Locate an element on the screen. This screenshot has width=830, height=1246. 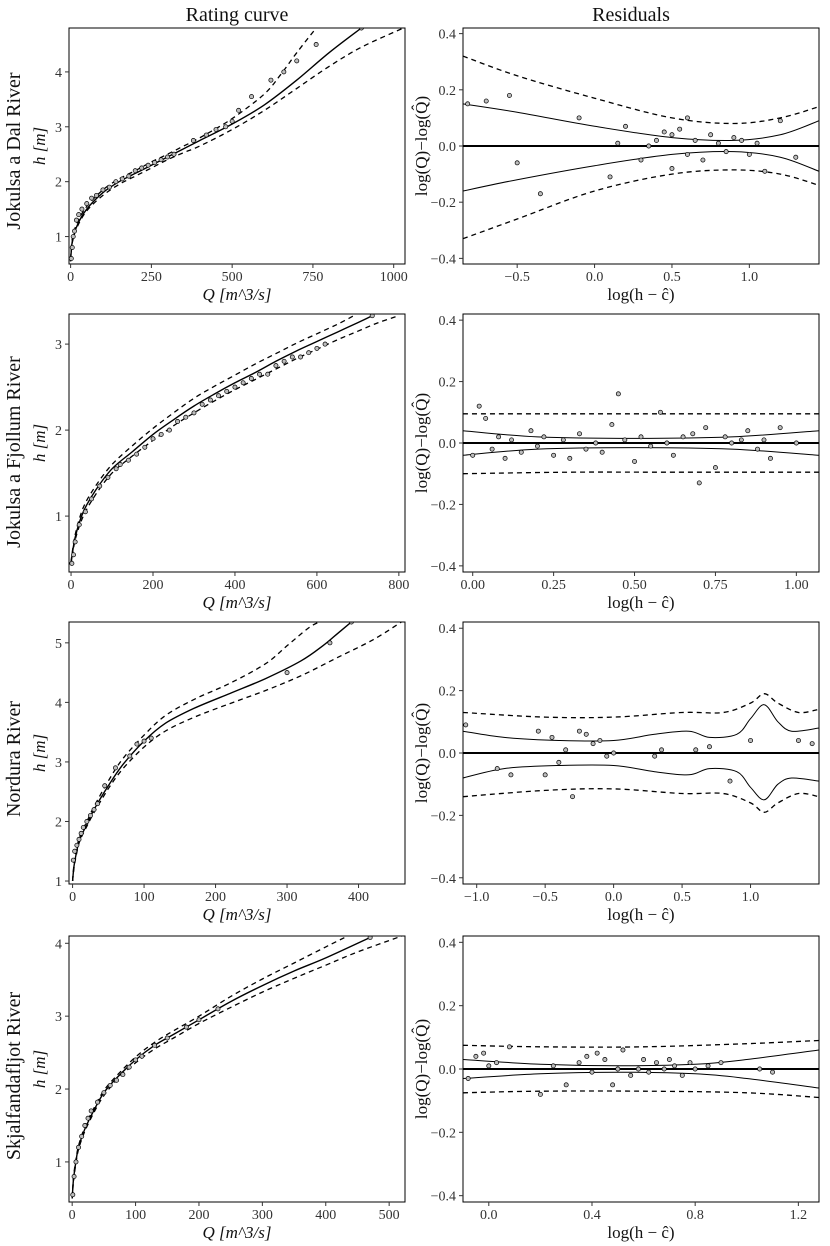
y-tick-label: −0.2 is located at coordinates (443, 505).